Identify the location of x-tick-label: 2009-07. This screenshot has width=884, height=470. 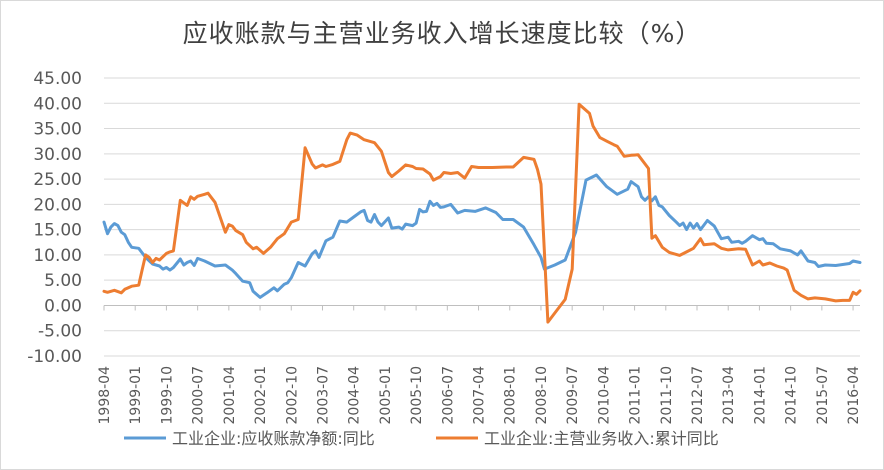
(573, 395).